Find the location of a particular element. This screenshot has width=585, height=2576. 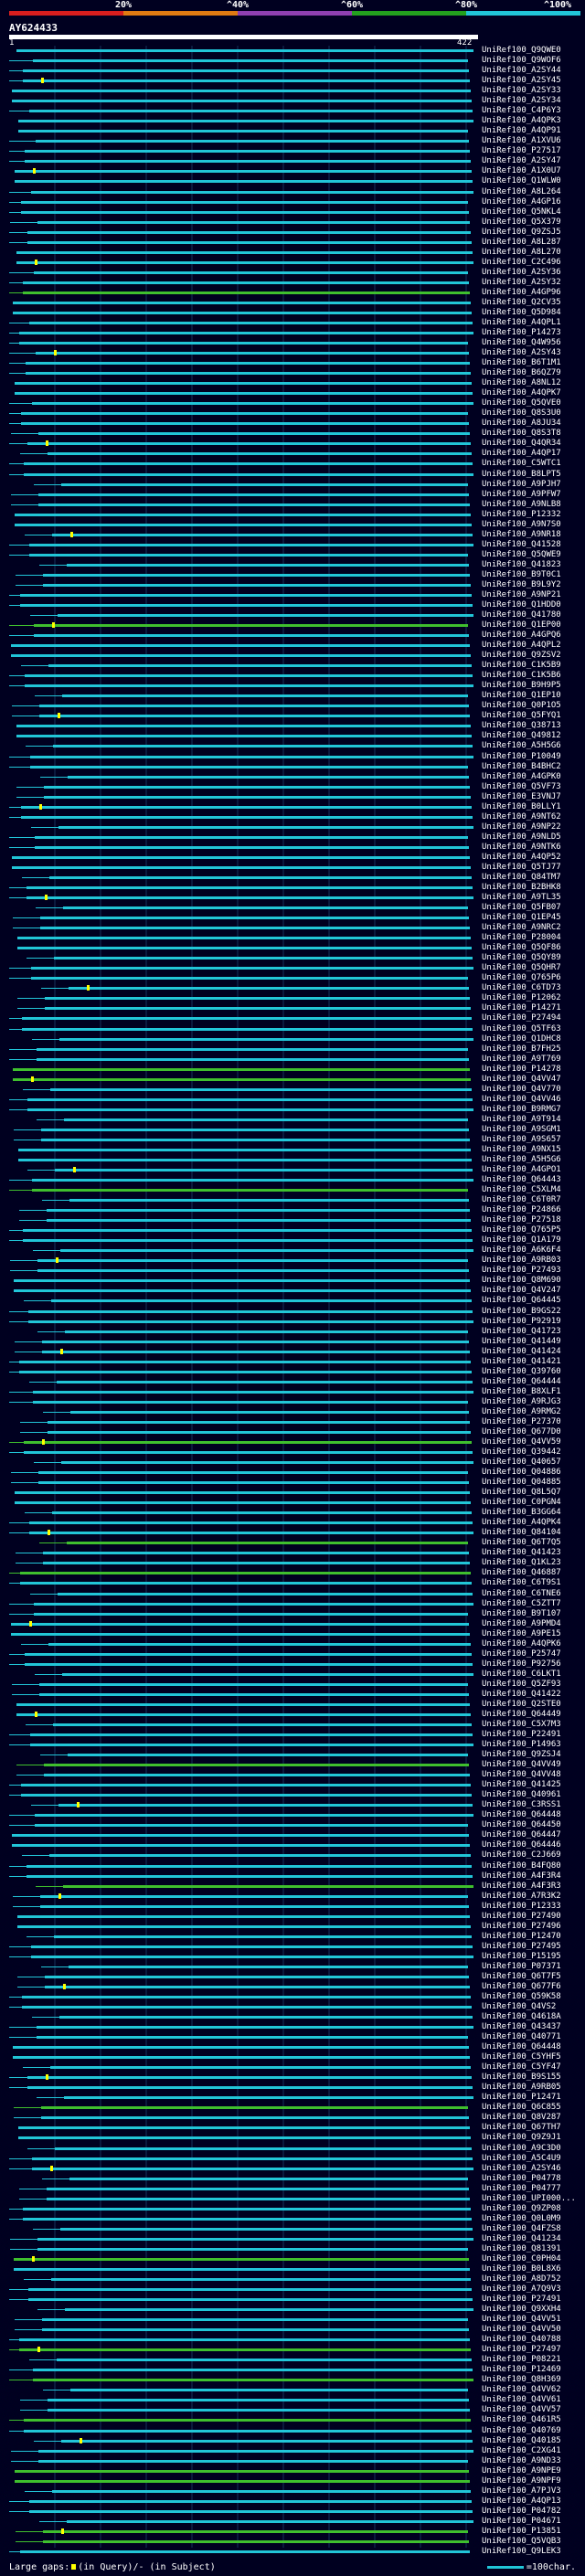

hit-row: UniRef100_Q38713 is located at coordinates (293, 726).